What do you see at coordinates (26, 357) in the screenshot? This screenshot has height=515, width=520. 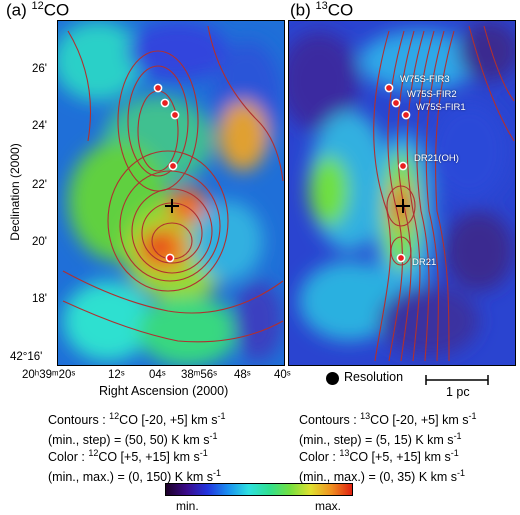 I see `y-tick-label: 42°16'` at bounding box center [26, 357].